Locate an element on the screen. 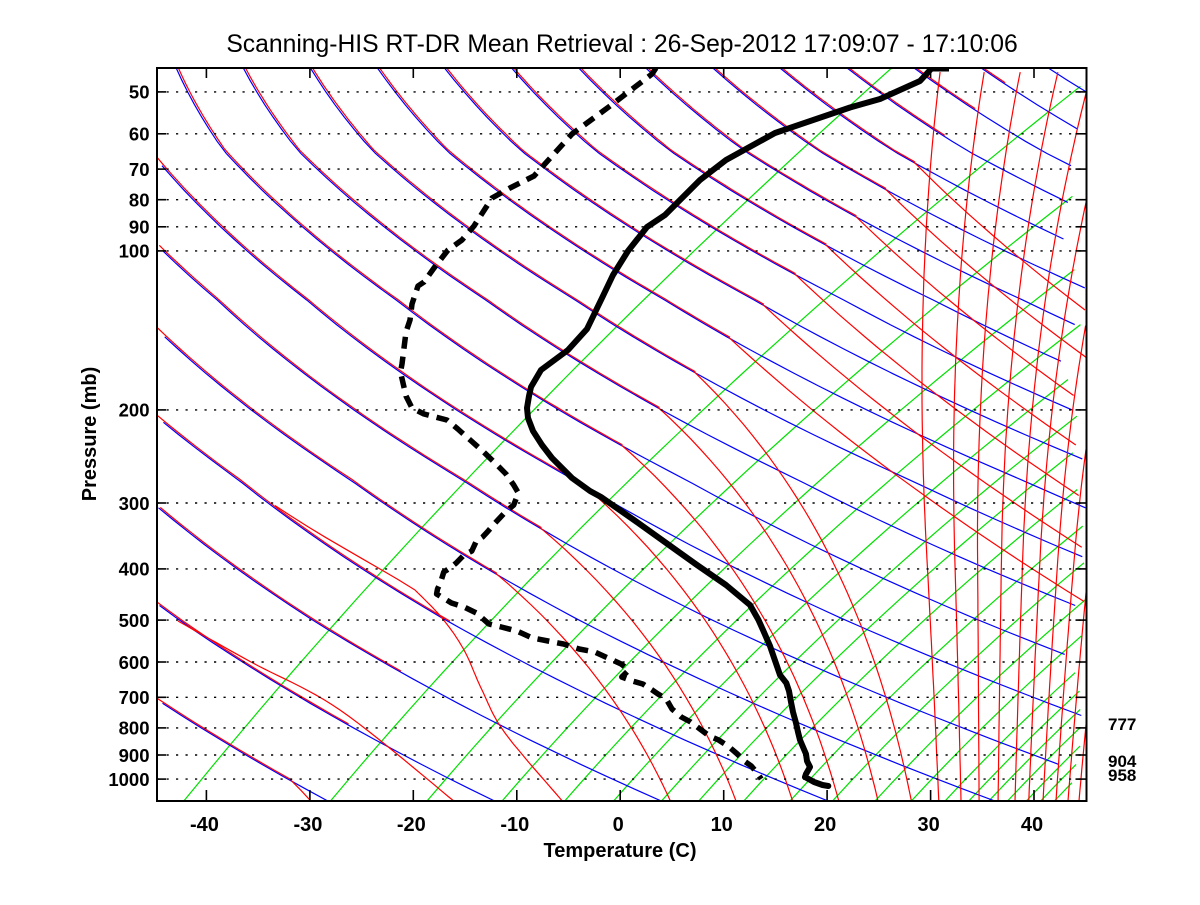  svg-text: 100 is located at coordinates (134, 251).